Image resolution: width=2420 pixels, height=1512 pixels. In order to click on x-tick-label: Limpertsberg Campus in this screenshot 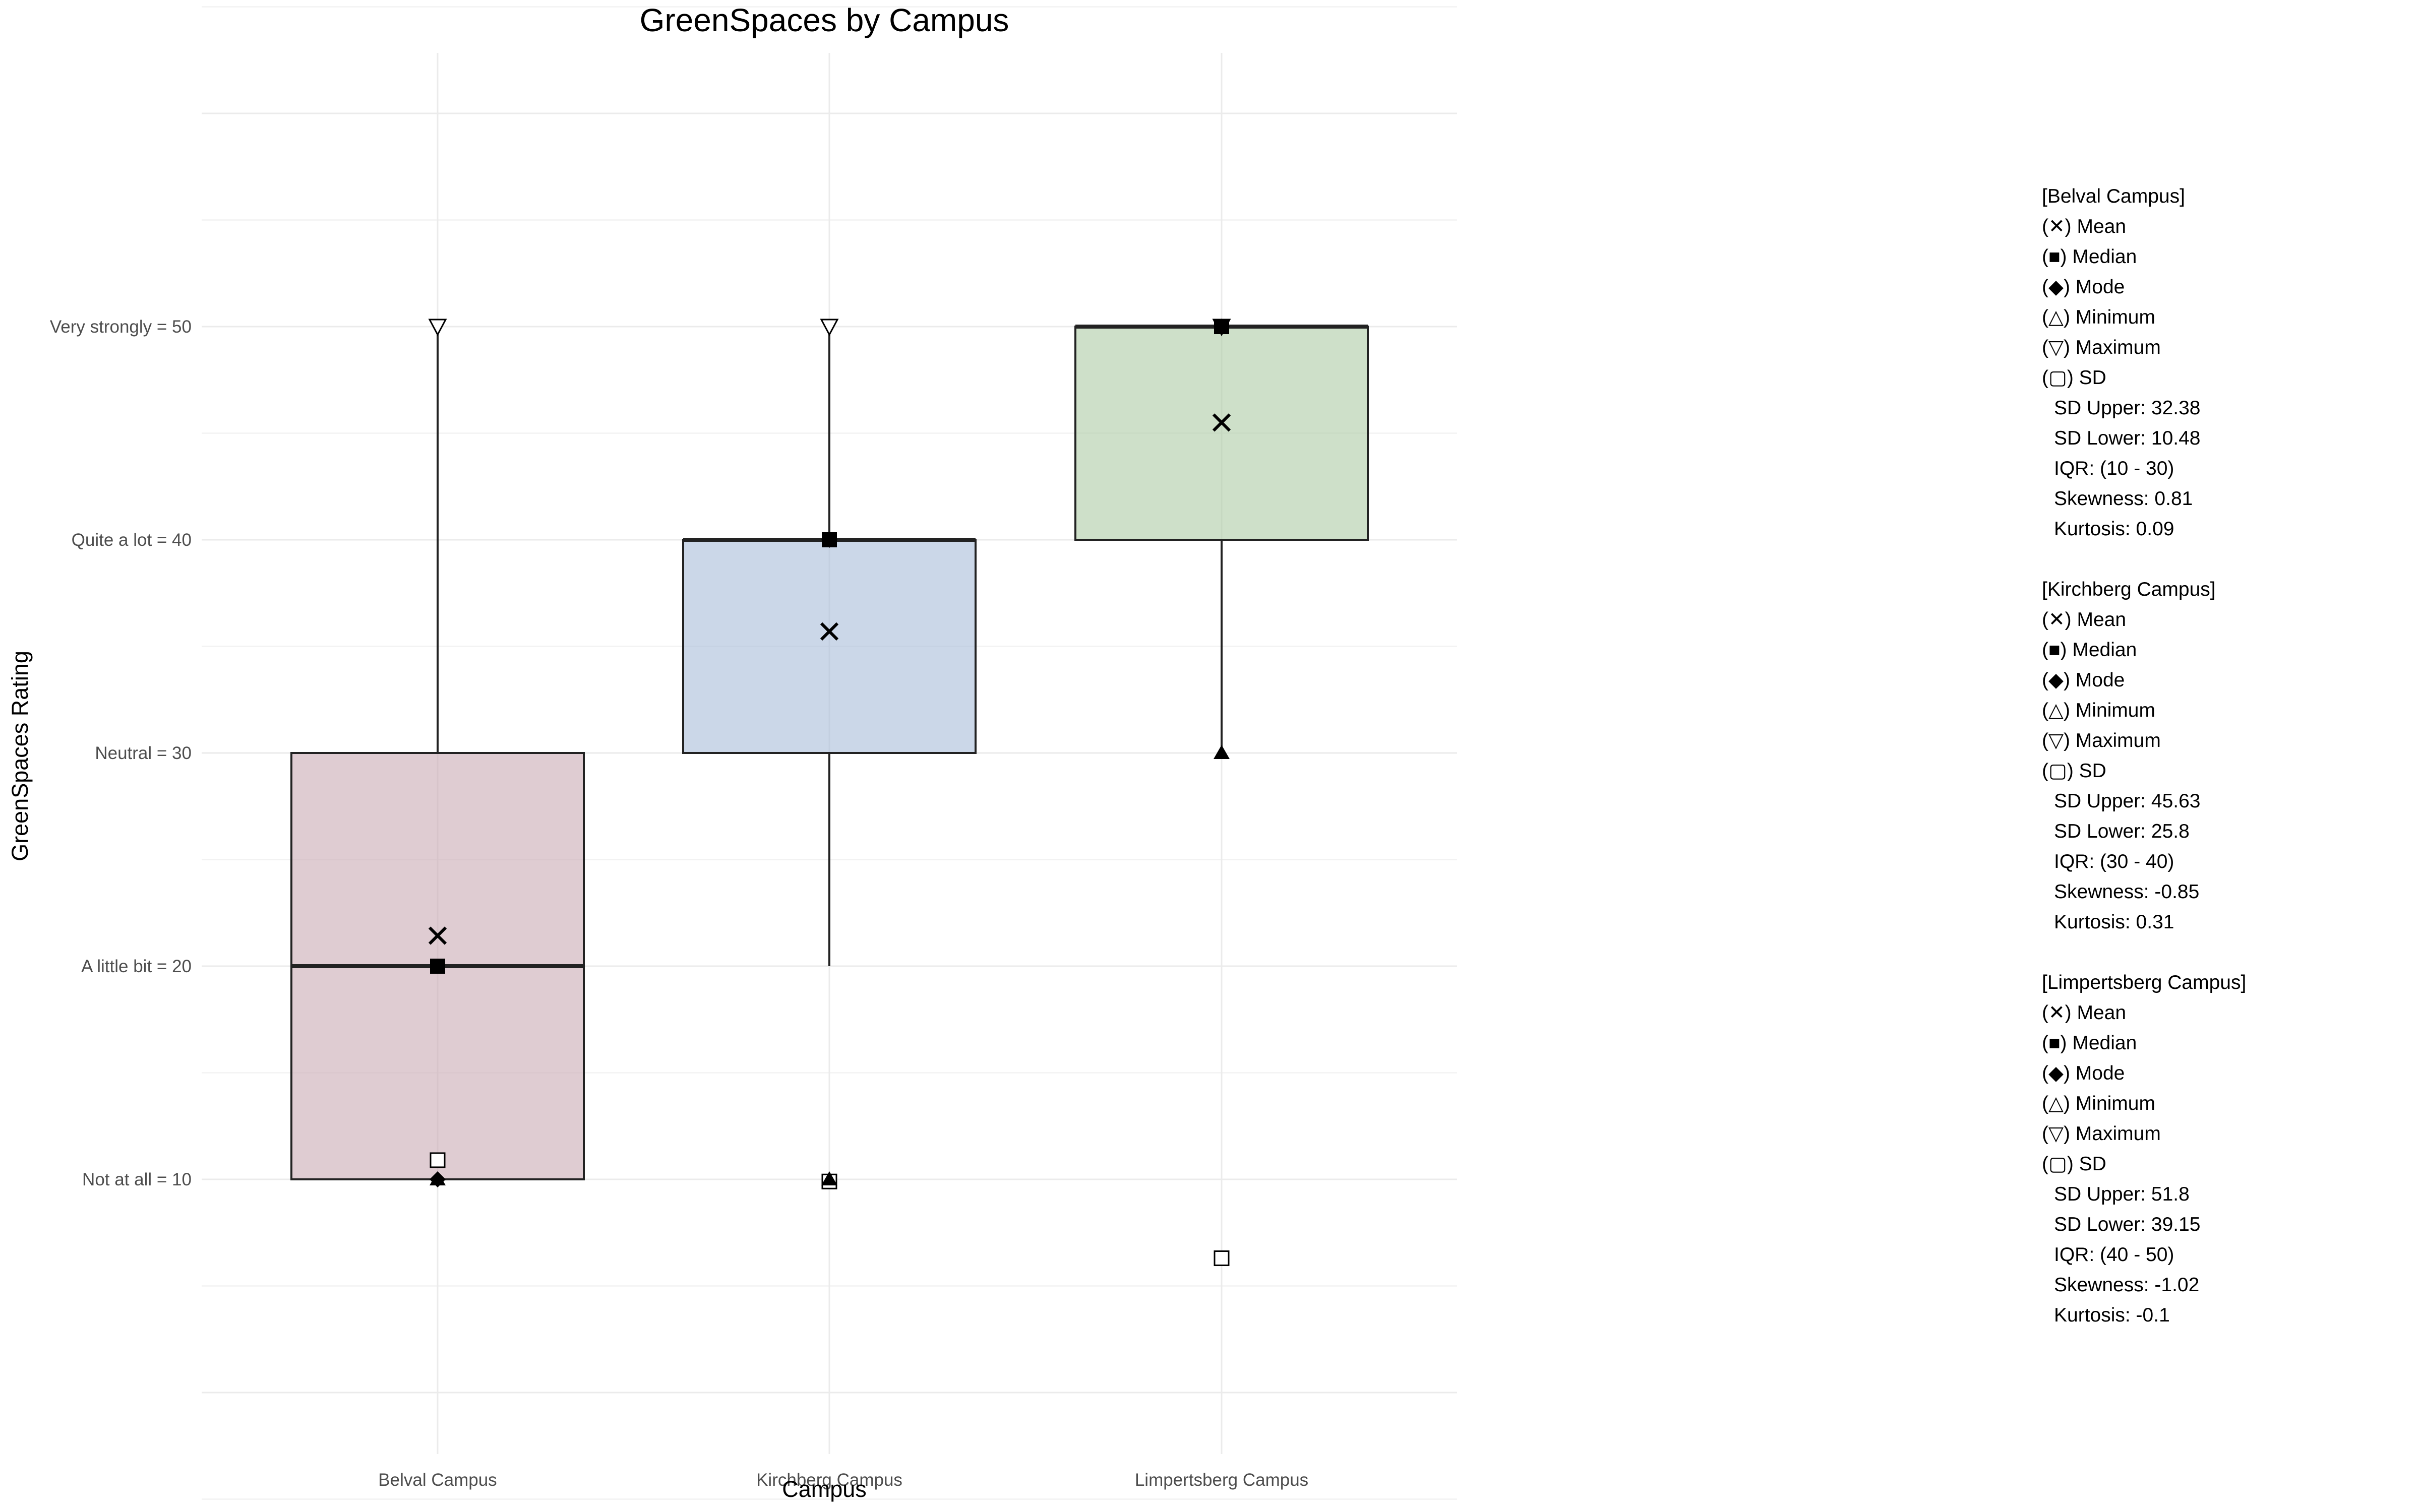, I will do `click(1221, 1480)`.